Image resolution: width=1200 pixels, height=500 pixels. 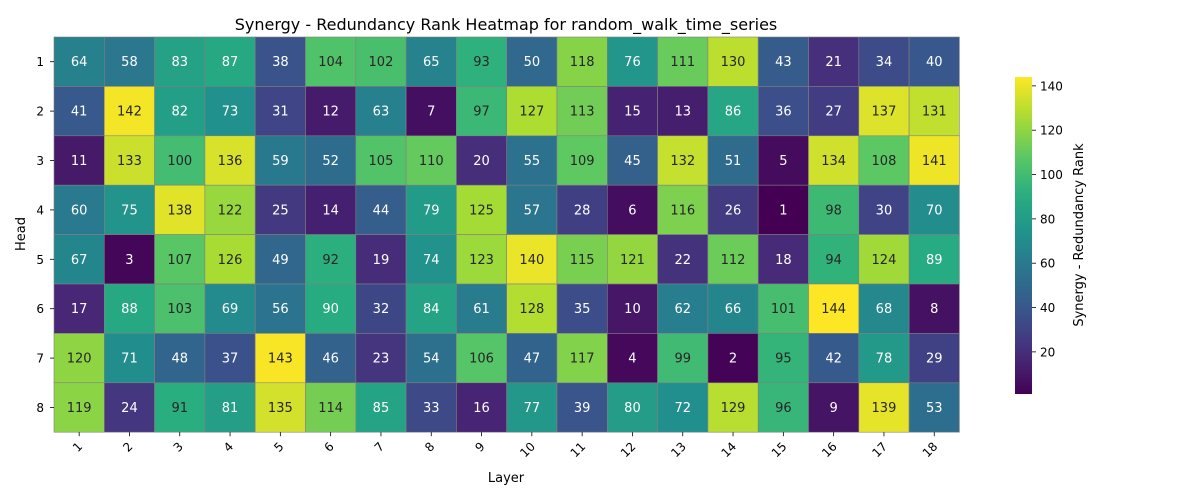 I want to click on cell-value-label: 128, so click(x=531, y=309).